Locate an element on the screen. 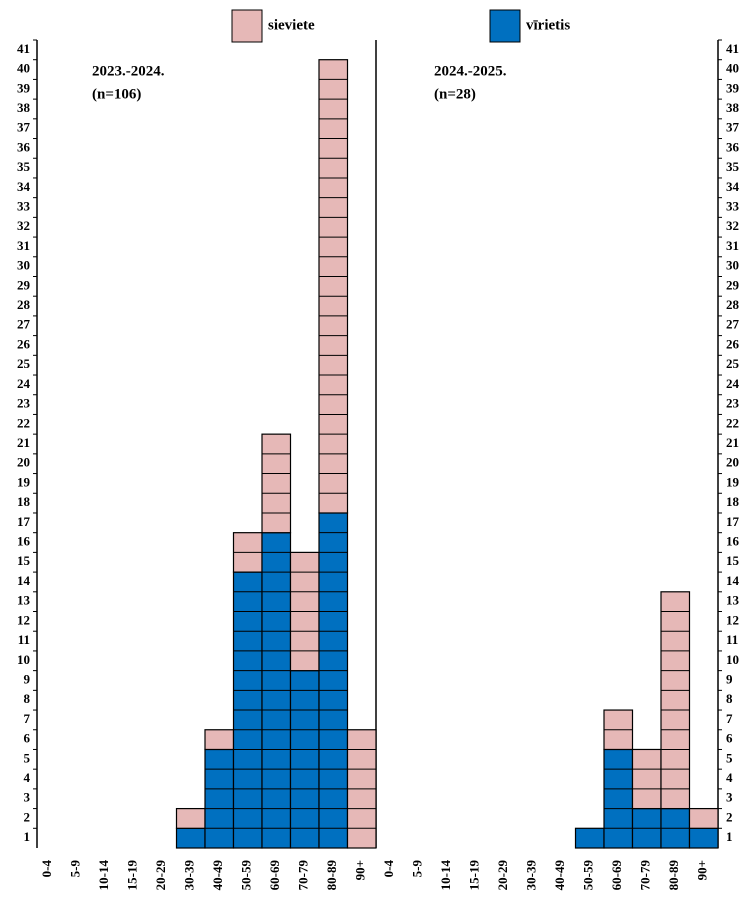  x-tick-label: 30-39 is located at coordinates (189, 875).